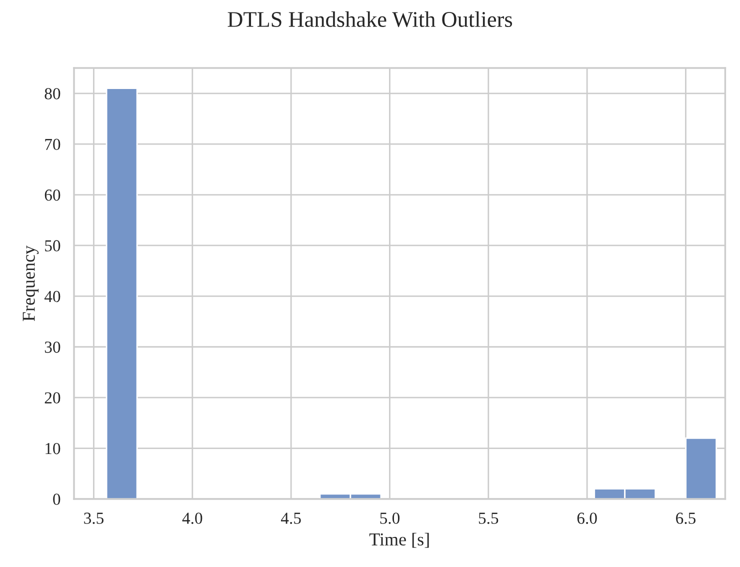 The width and height of the screenshot is (740, 567). I want to click on y-tick-label: 20, so click(52, 398).